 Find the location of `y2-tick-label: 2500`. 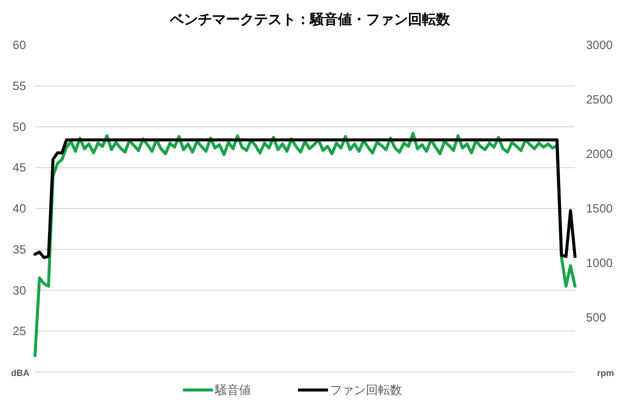

y2-tick-label: 2500 is located at coordinates (600, 99).